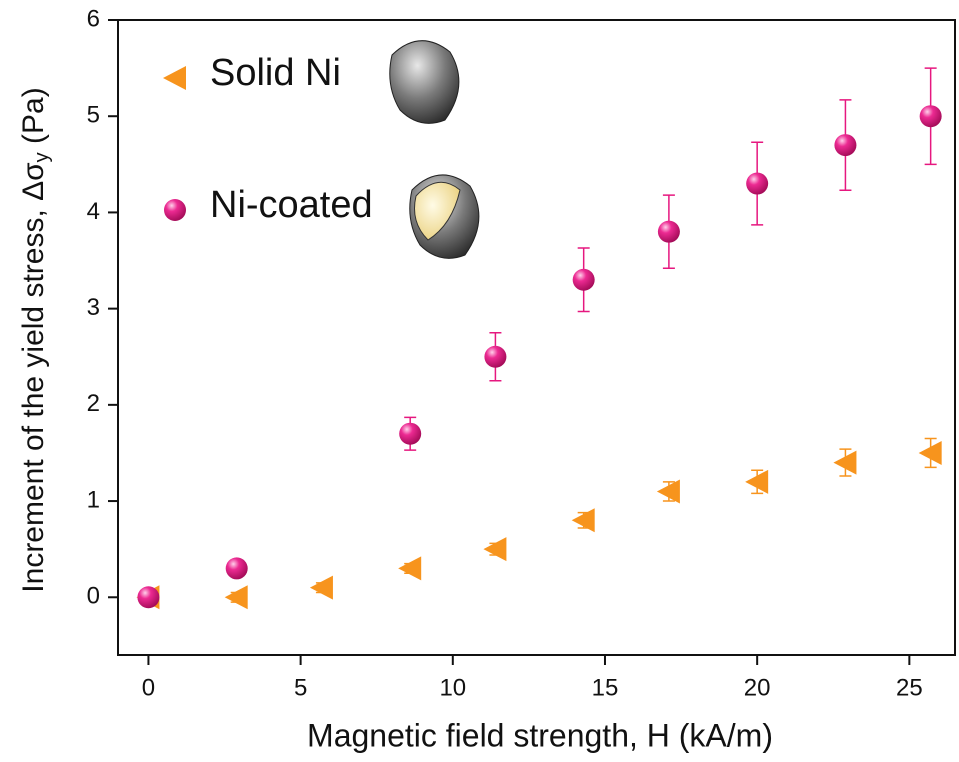 This screenshot has width=959, height=762. Describe the element at coordinates (909, 687) in the screenshot. I see `x-tick-label: 25` at that location.